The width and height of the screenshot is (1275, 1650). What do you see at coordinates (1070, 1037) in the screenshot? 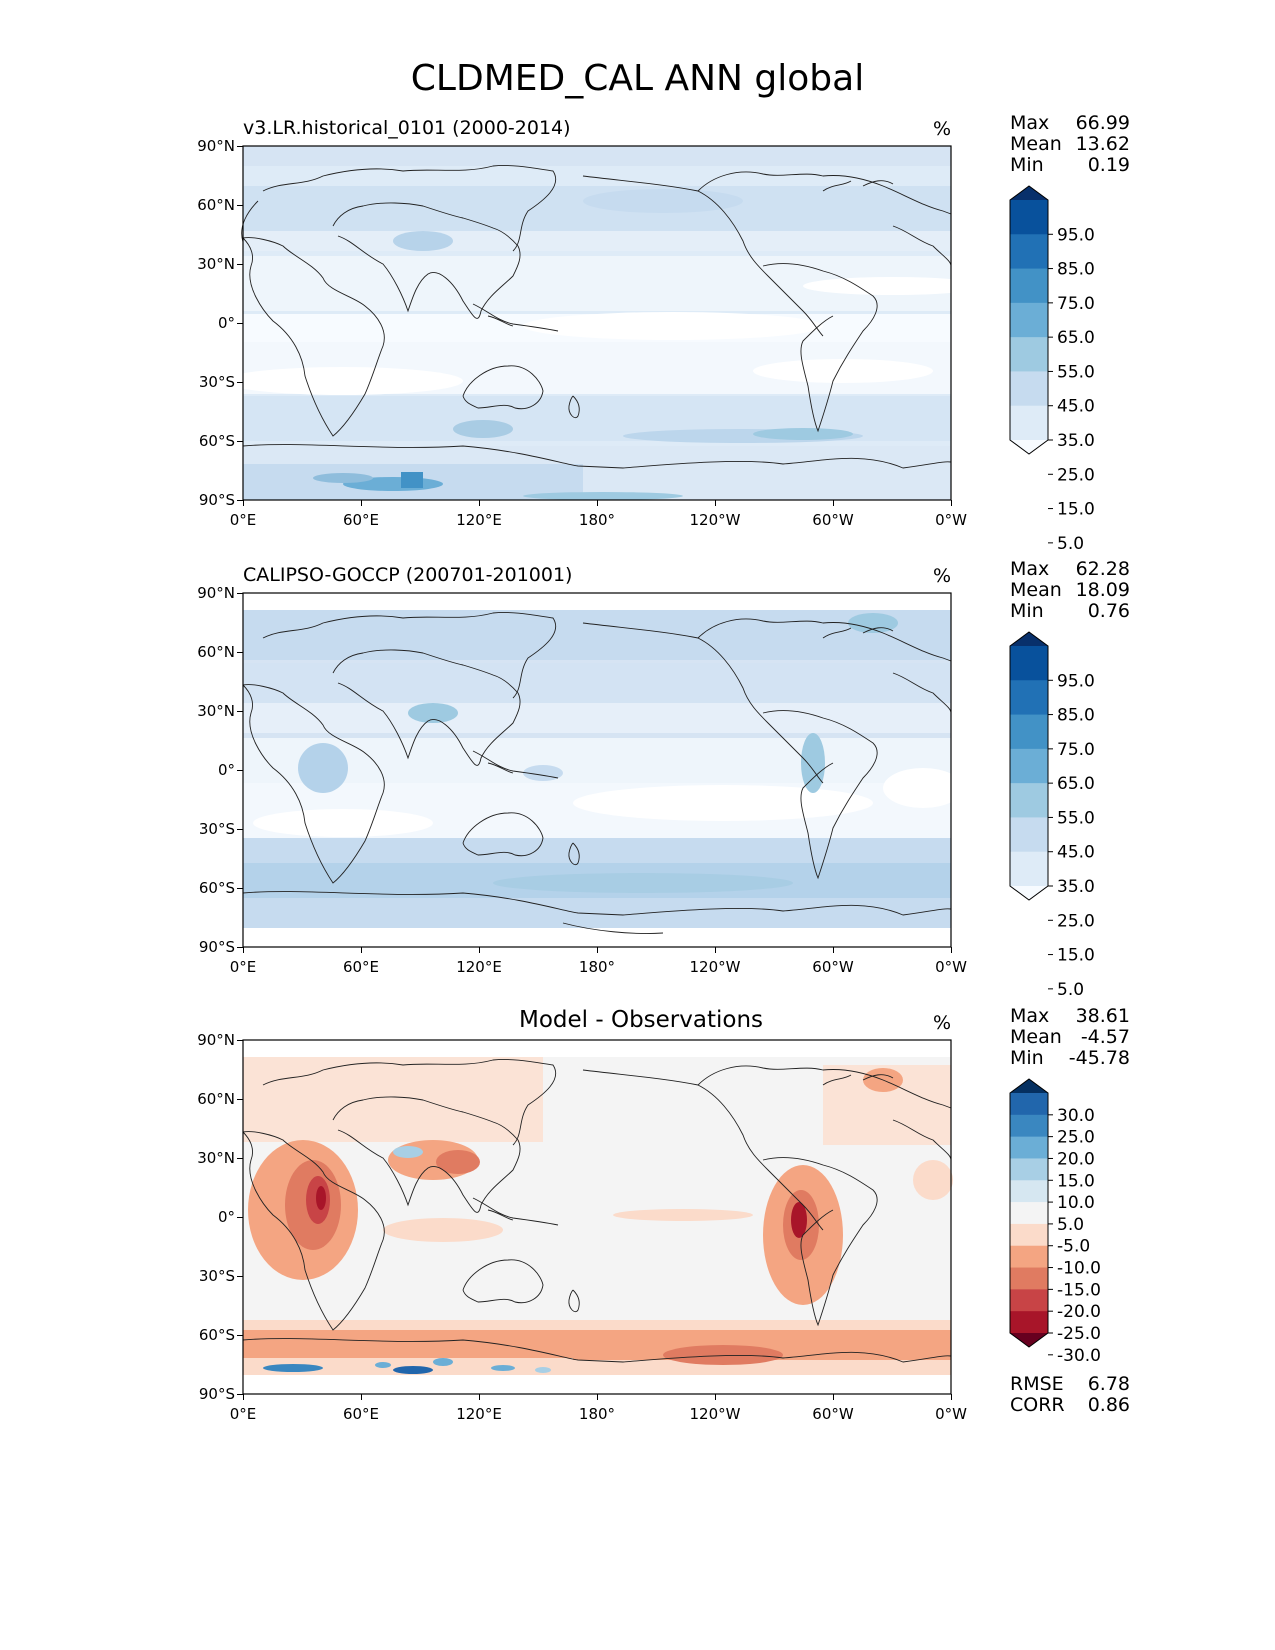
I see `stat-mean: Mean -4.57` at bounding box center [1070, 1037].